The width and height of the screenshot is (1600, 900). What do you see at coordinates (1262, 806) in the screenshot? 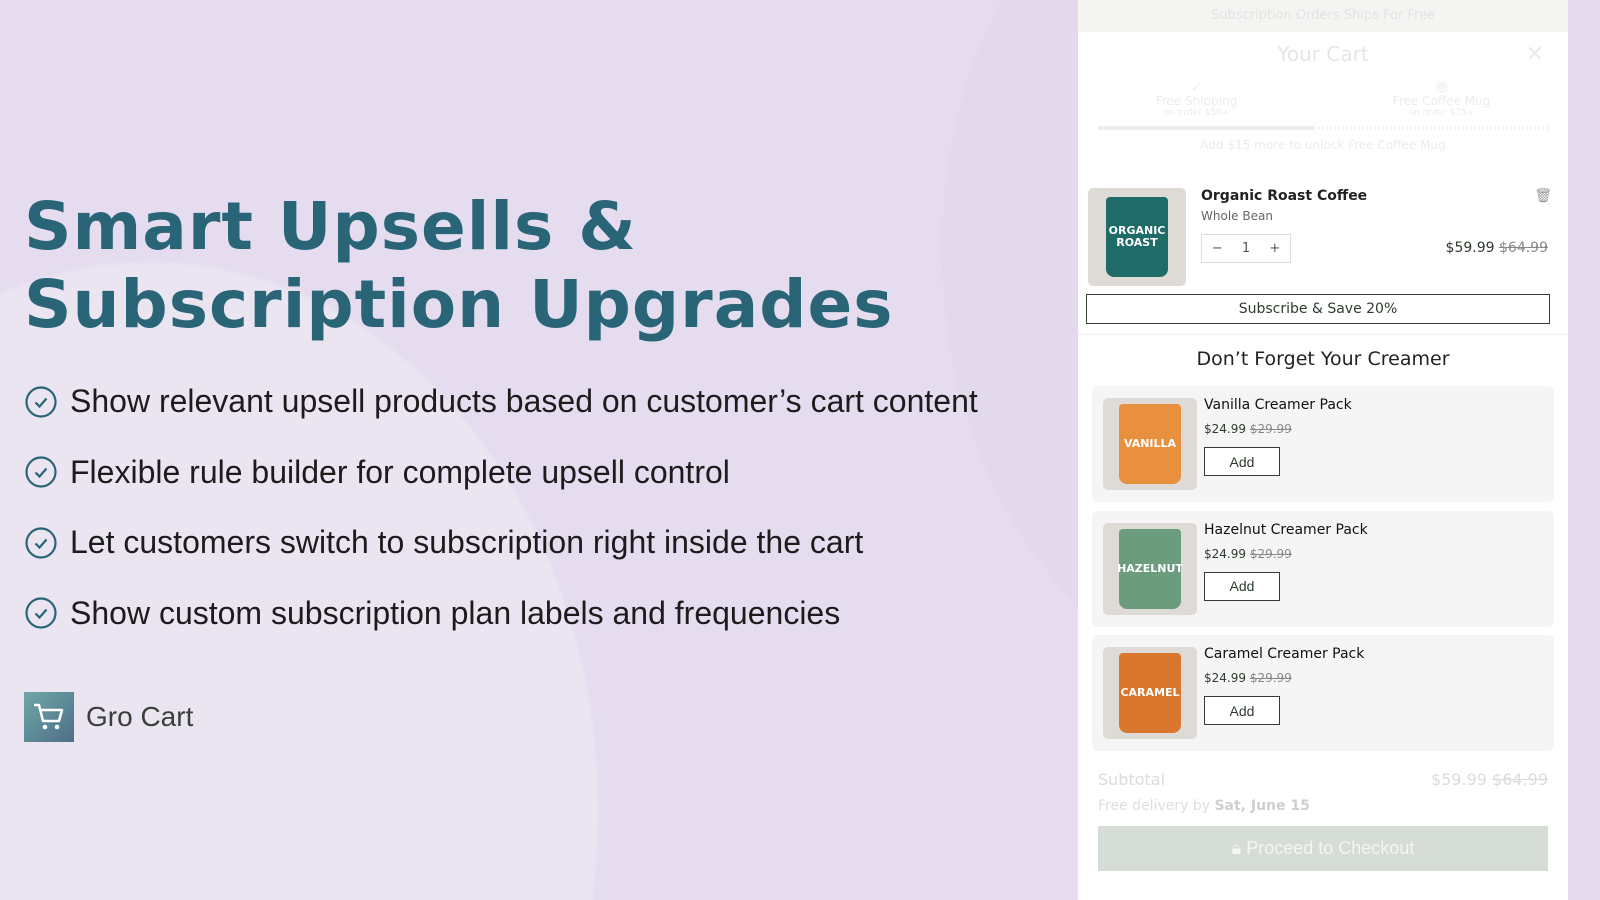
I see `delivery-date: Sat, June 15` at bounding box center [1262, 806].